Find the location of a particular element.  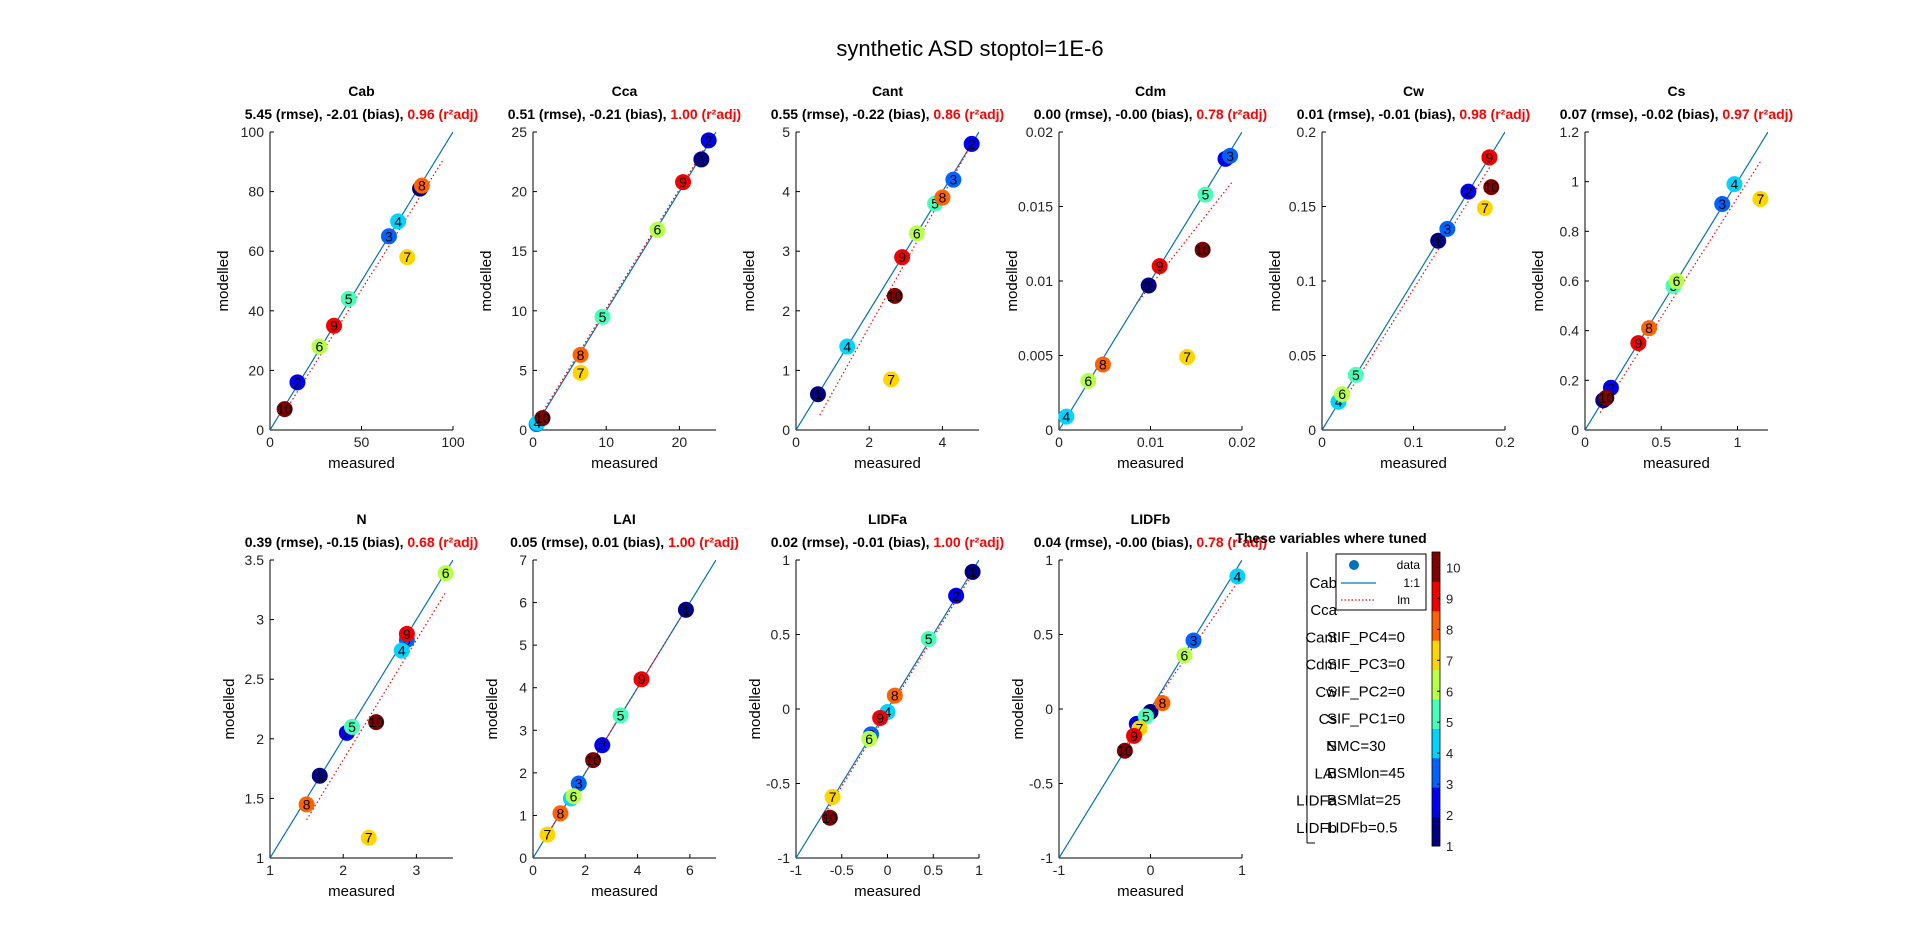

legend-entry-data: data is located at coordinates (1409, 565).